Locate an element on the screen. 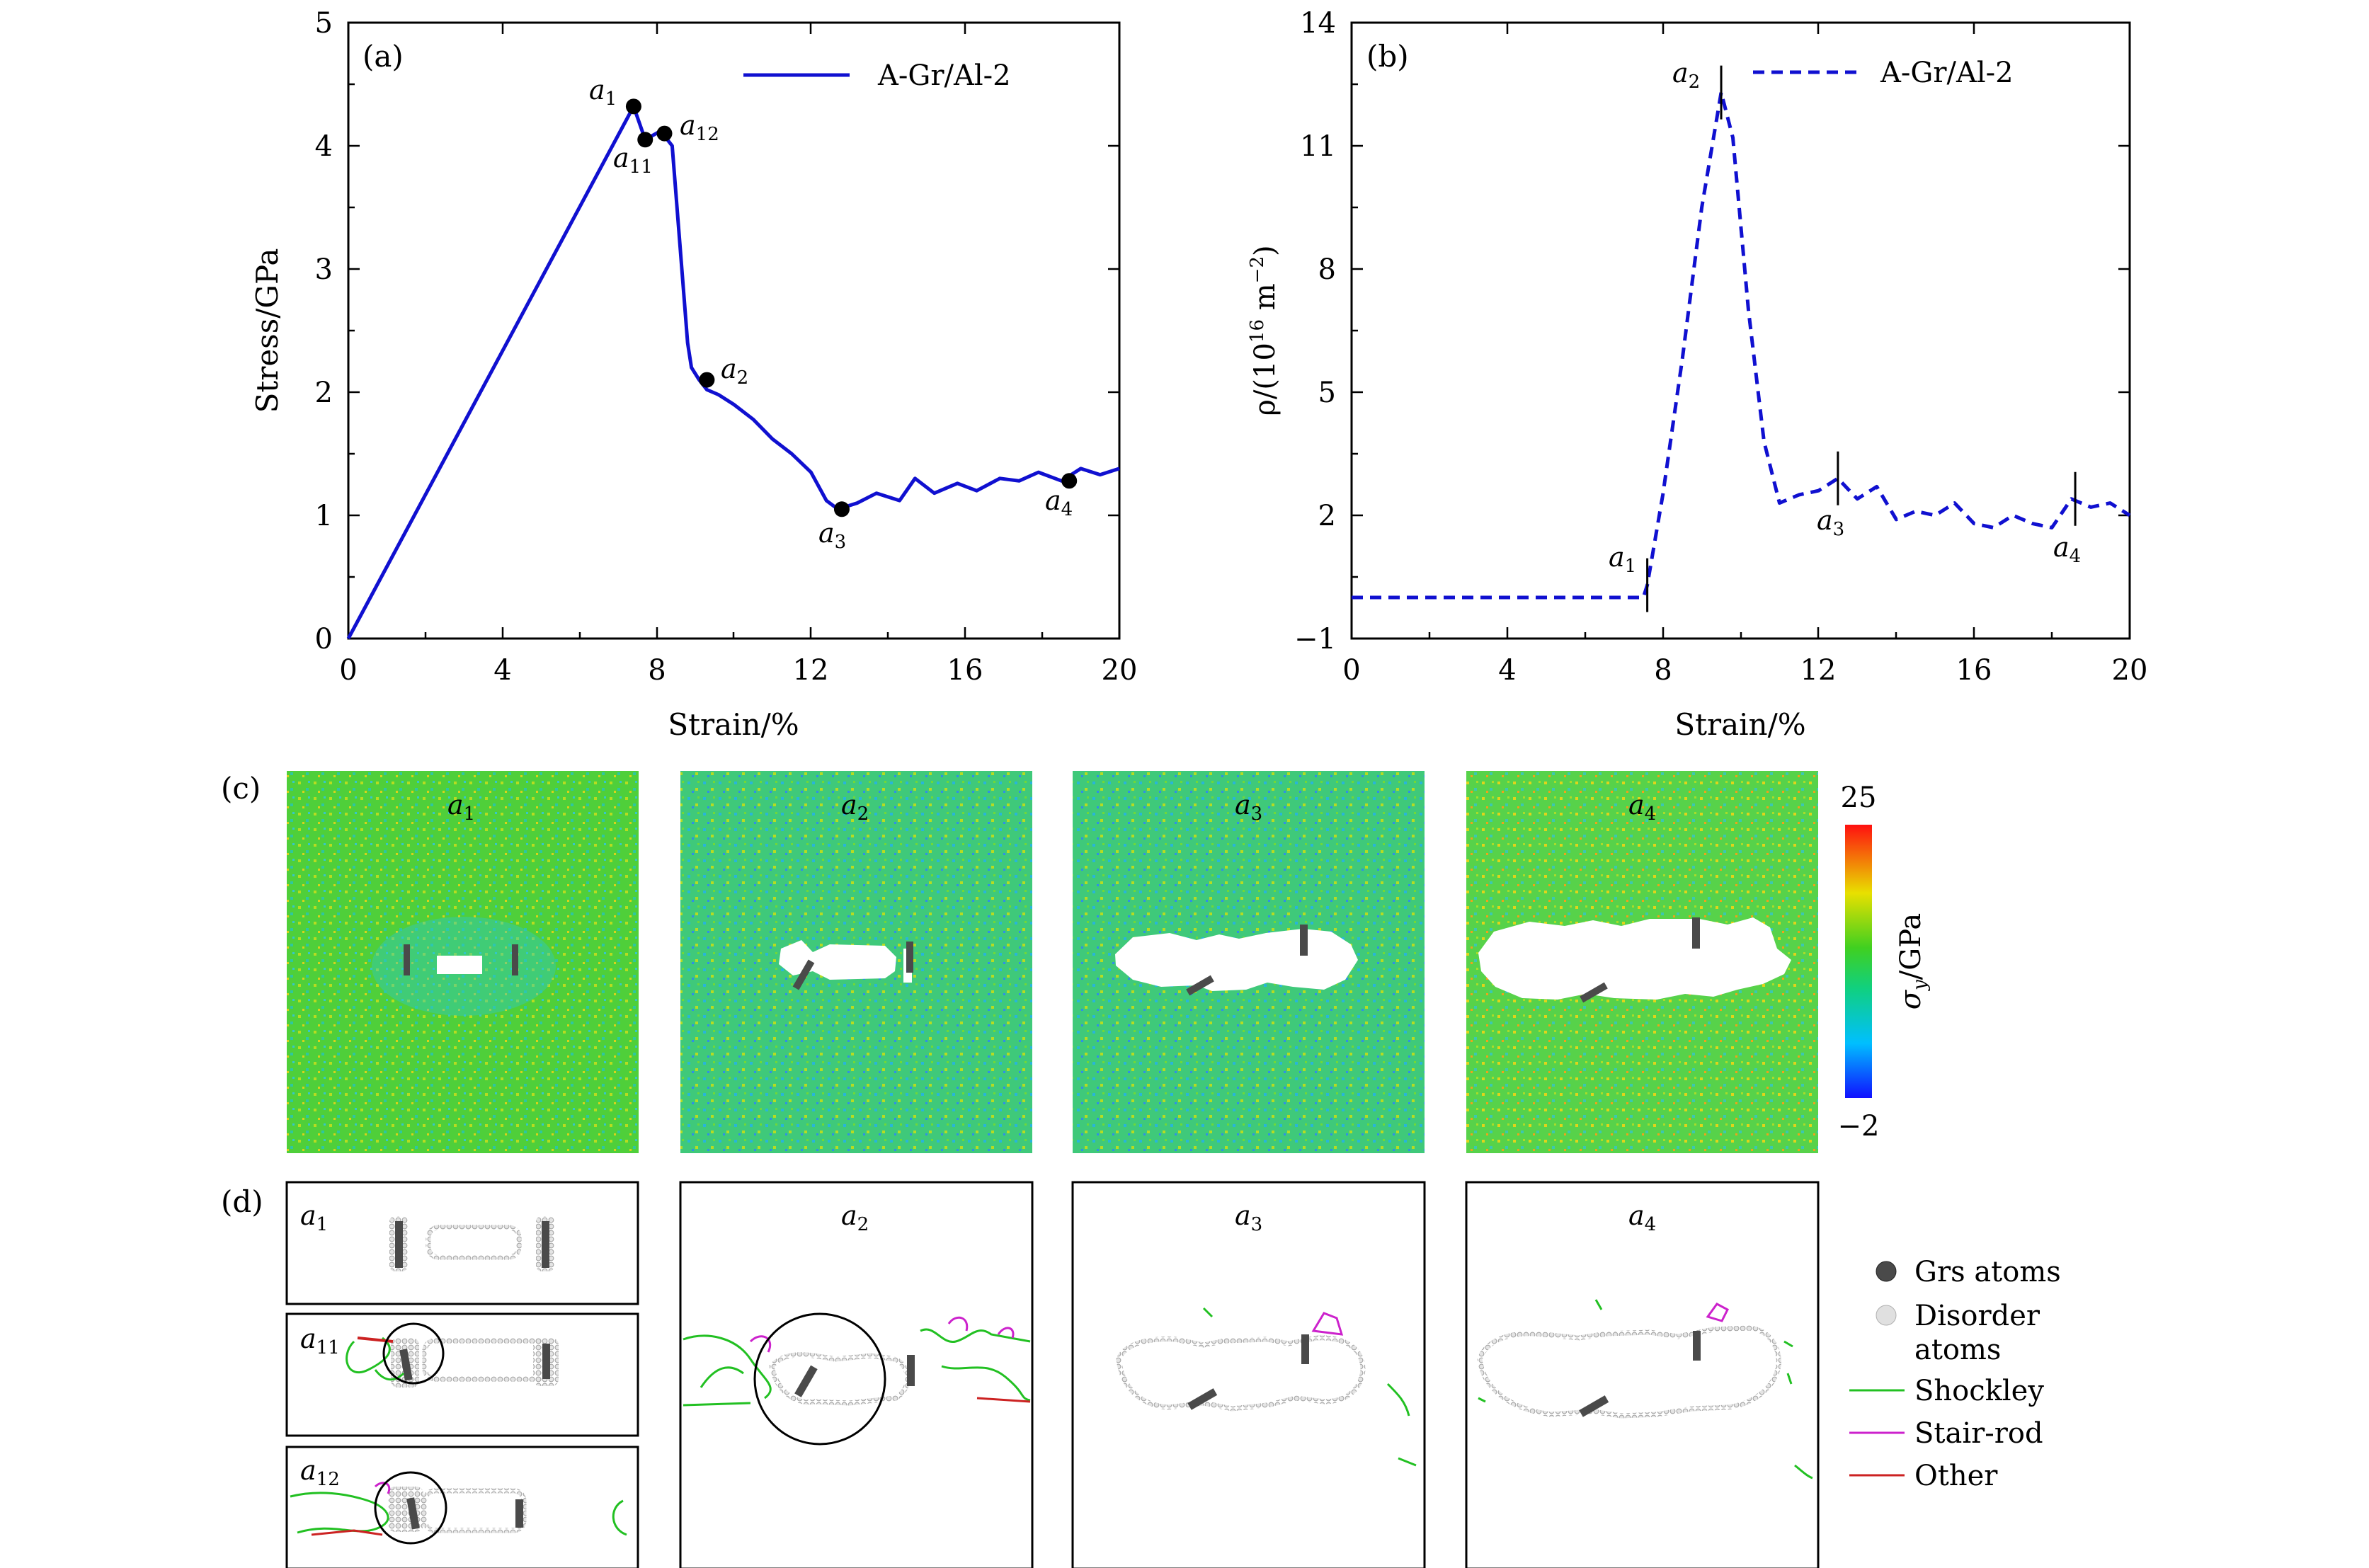 This screenshot has width=2369, height=1568. panel-a-ytick-1: 1 is located at coordinates (324, 516).